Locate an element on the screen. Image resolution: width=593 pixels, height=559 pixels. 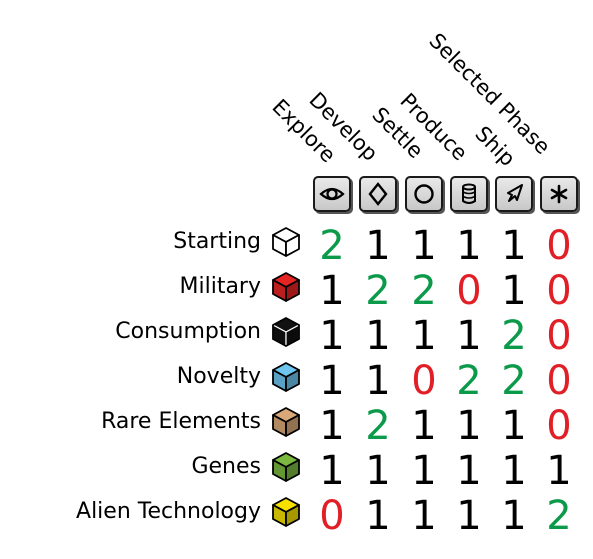
row-label-novelty: Novelty is located at coordinates (218, 376).